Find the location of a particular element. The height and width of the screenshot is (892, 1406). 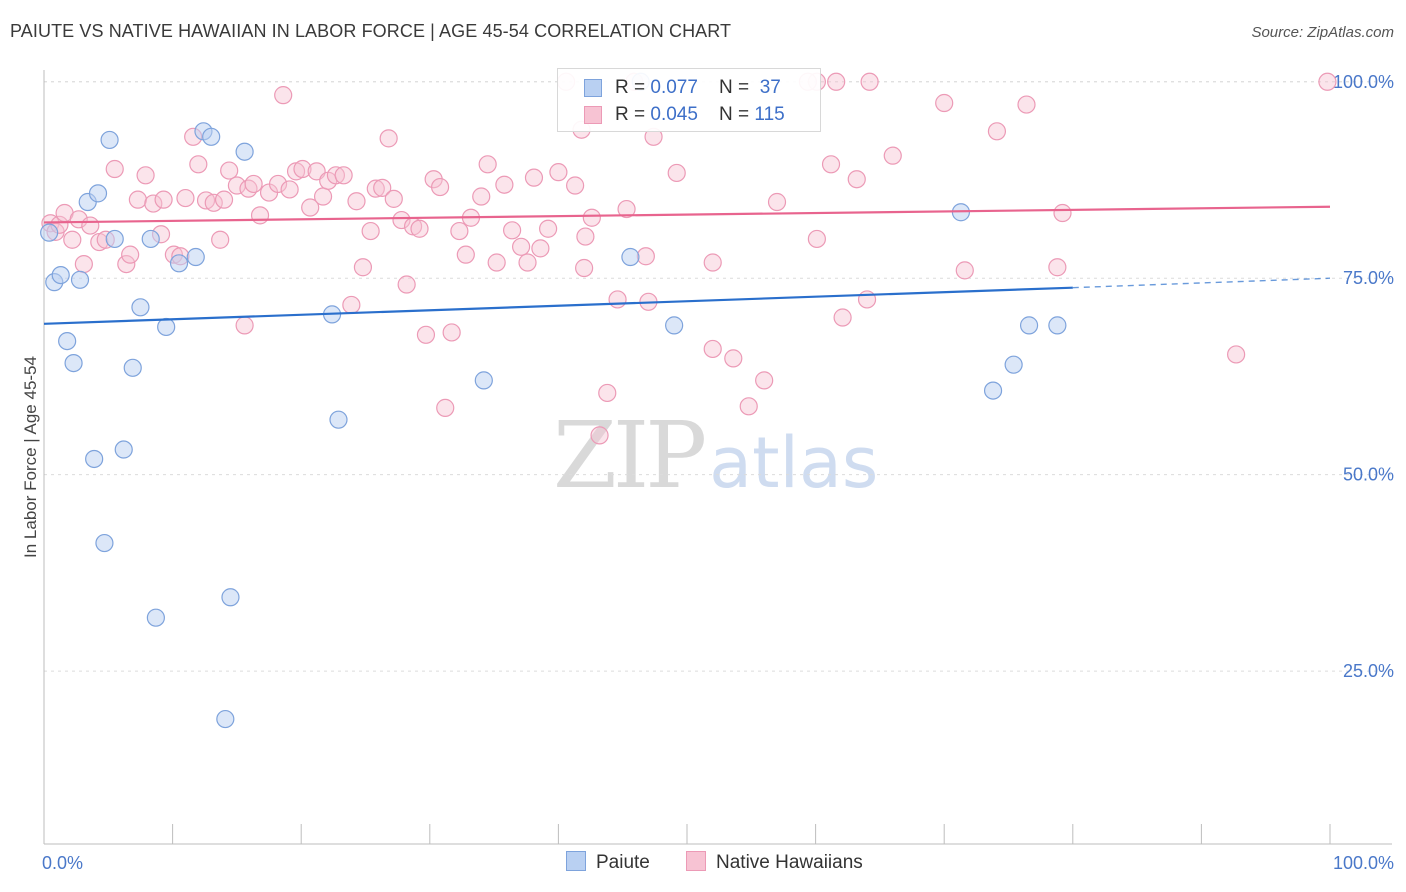

y-tick-label: 75.0% is located at coordinates (1368, 278).